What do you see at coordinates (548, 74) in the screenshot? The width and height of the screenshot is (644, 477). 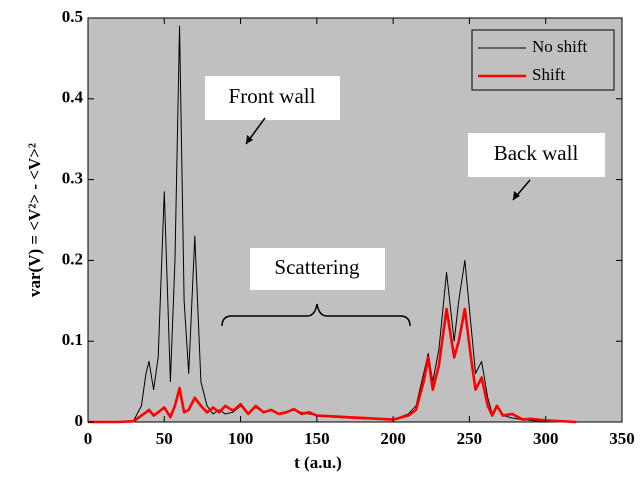 I see `legend-label: Shift` at bounding box center [548, 74].